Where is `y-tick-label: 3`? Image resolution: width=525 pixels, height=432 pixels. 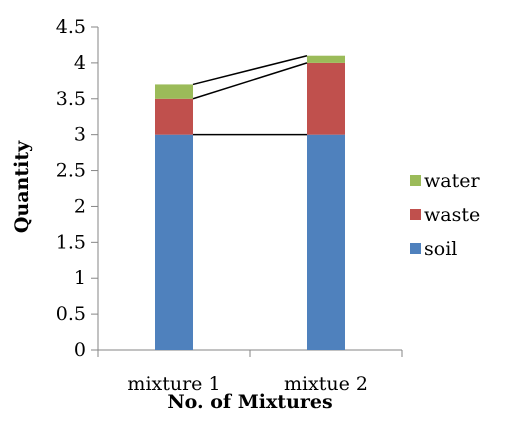
y-tick-label: 3 is located at coordinates (80, 135).